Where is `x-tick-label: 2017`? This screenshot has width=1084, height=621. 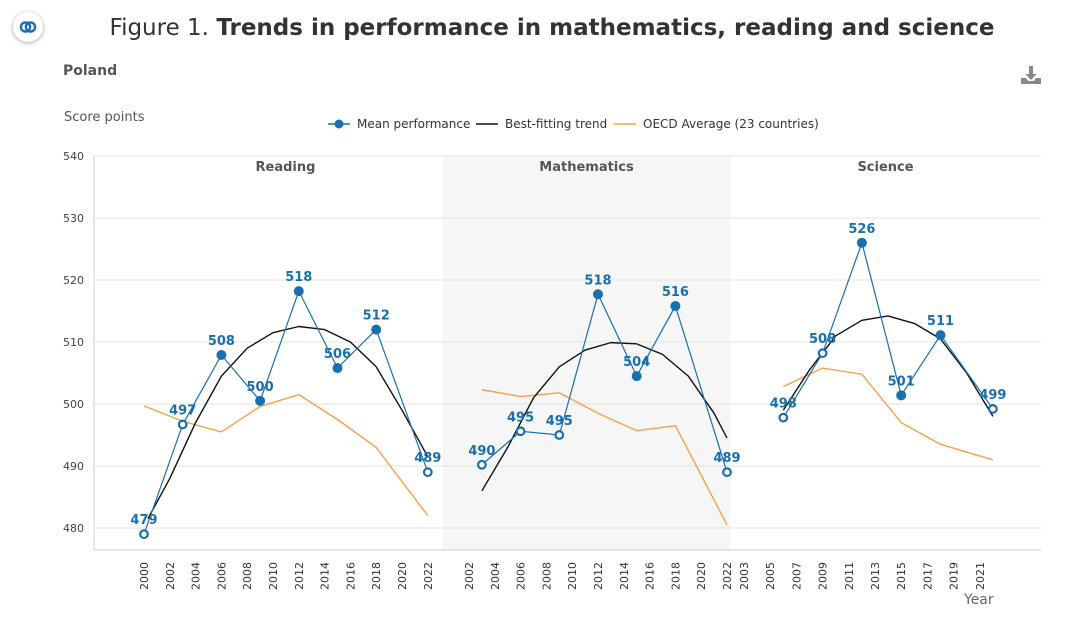
x-tick-label: 2017 is located at coordinates (927, 576).